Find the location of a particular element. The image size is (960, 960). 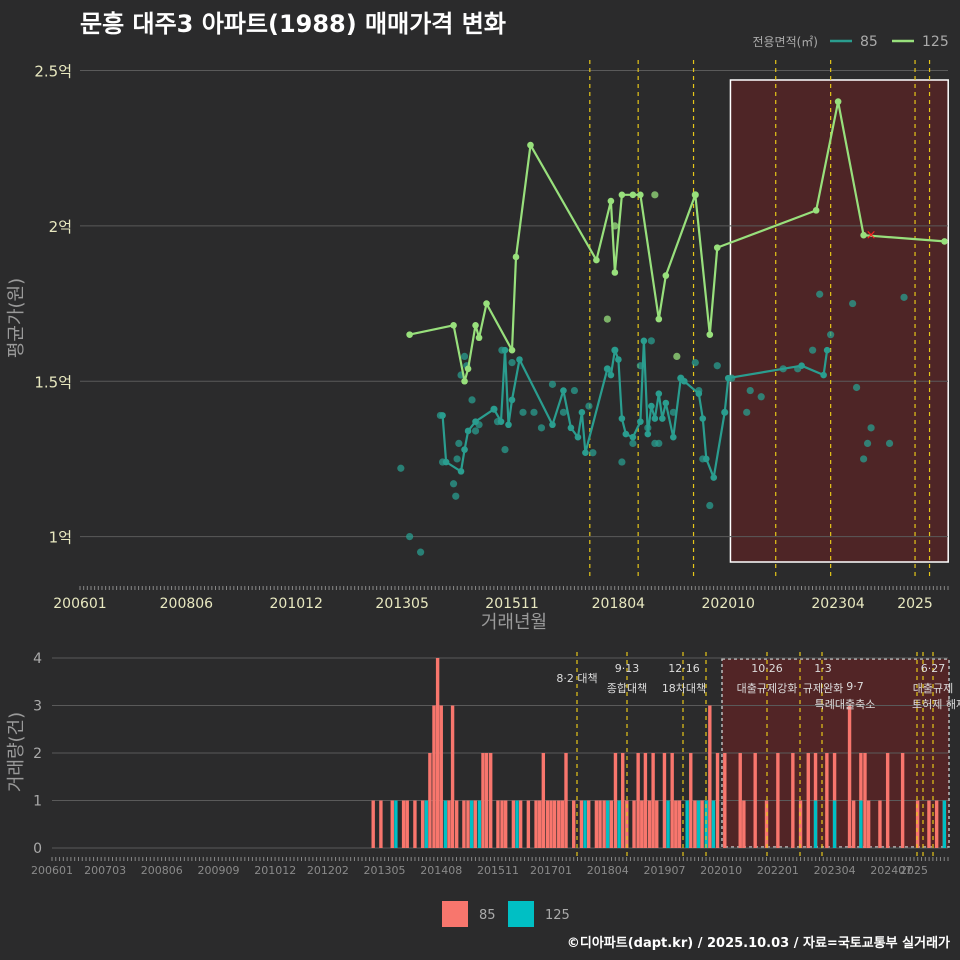

volume-x-tick-label: 202304 is located at coordinates (835, 870).